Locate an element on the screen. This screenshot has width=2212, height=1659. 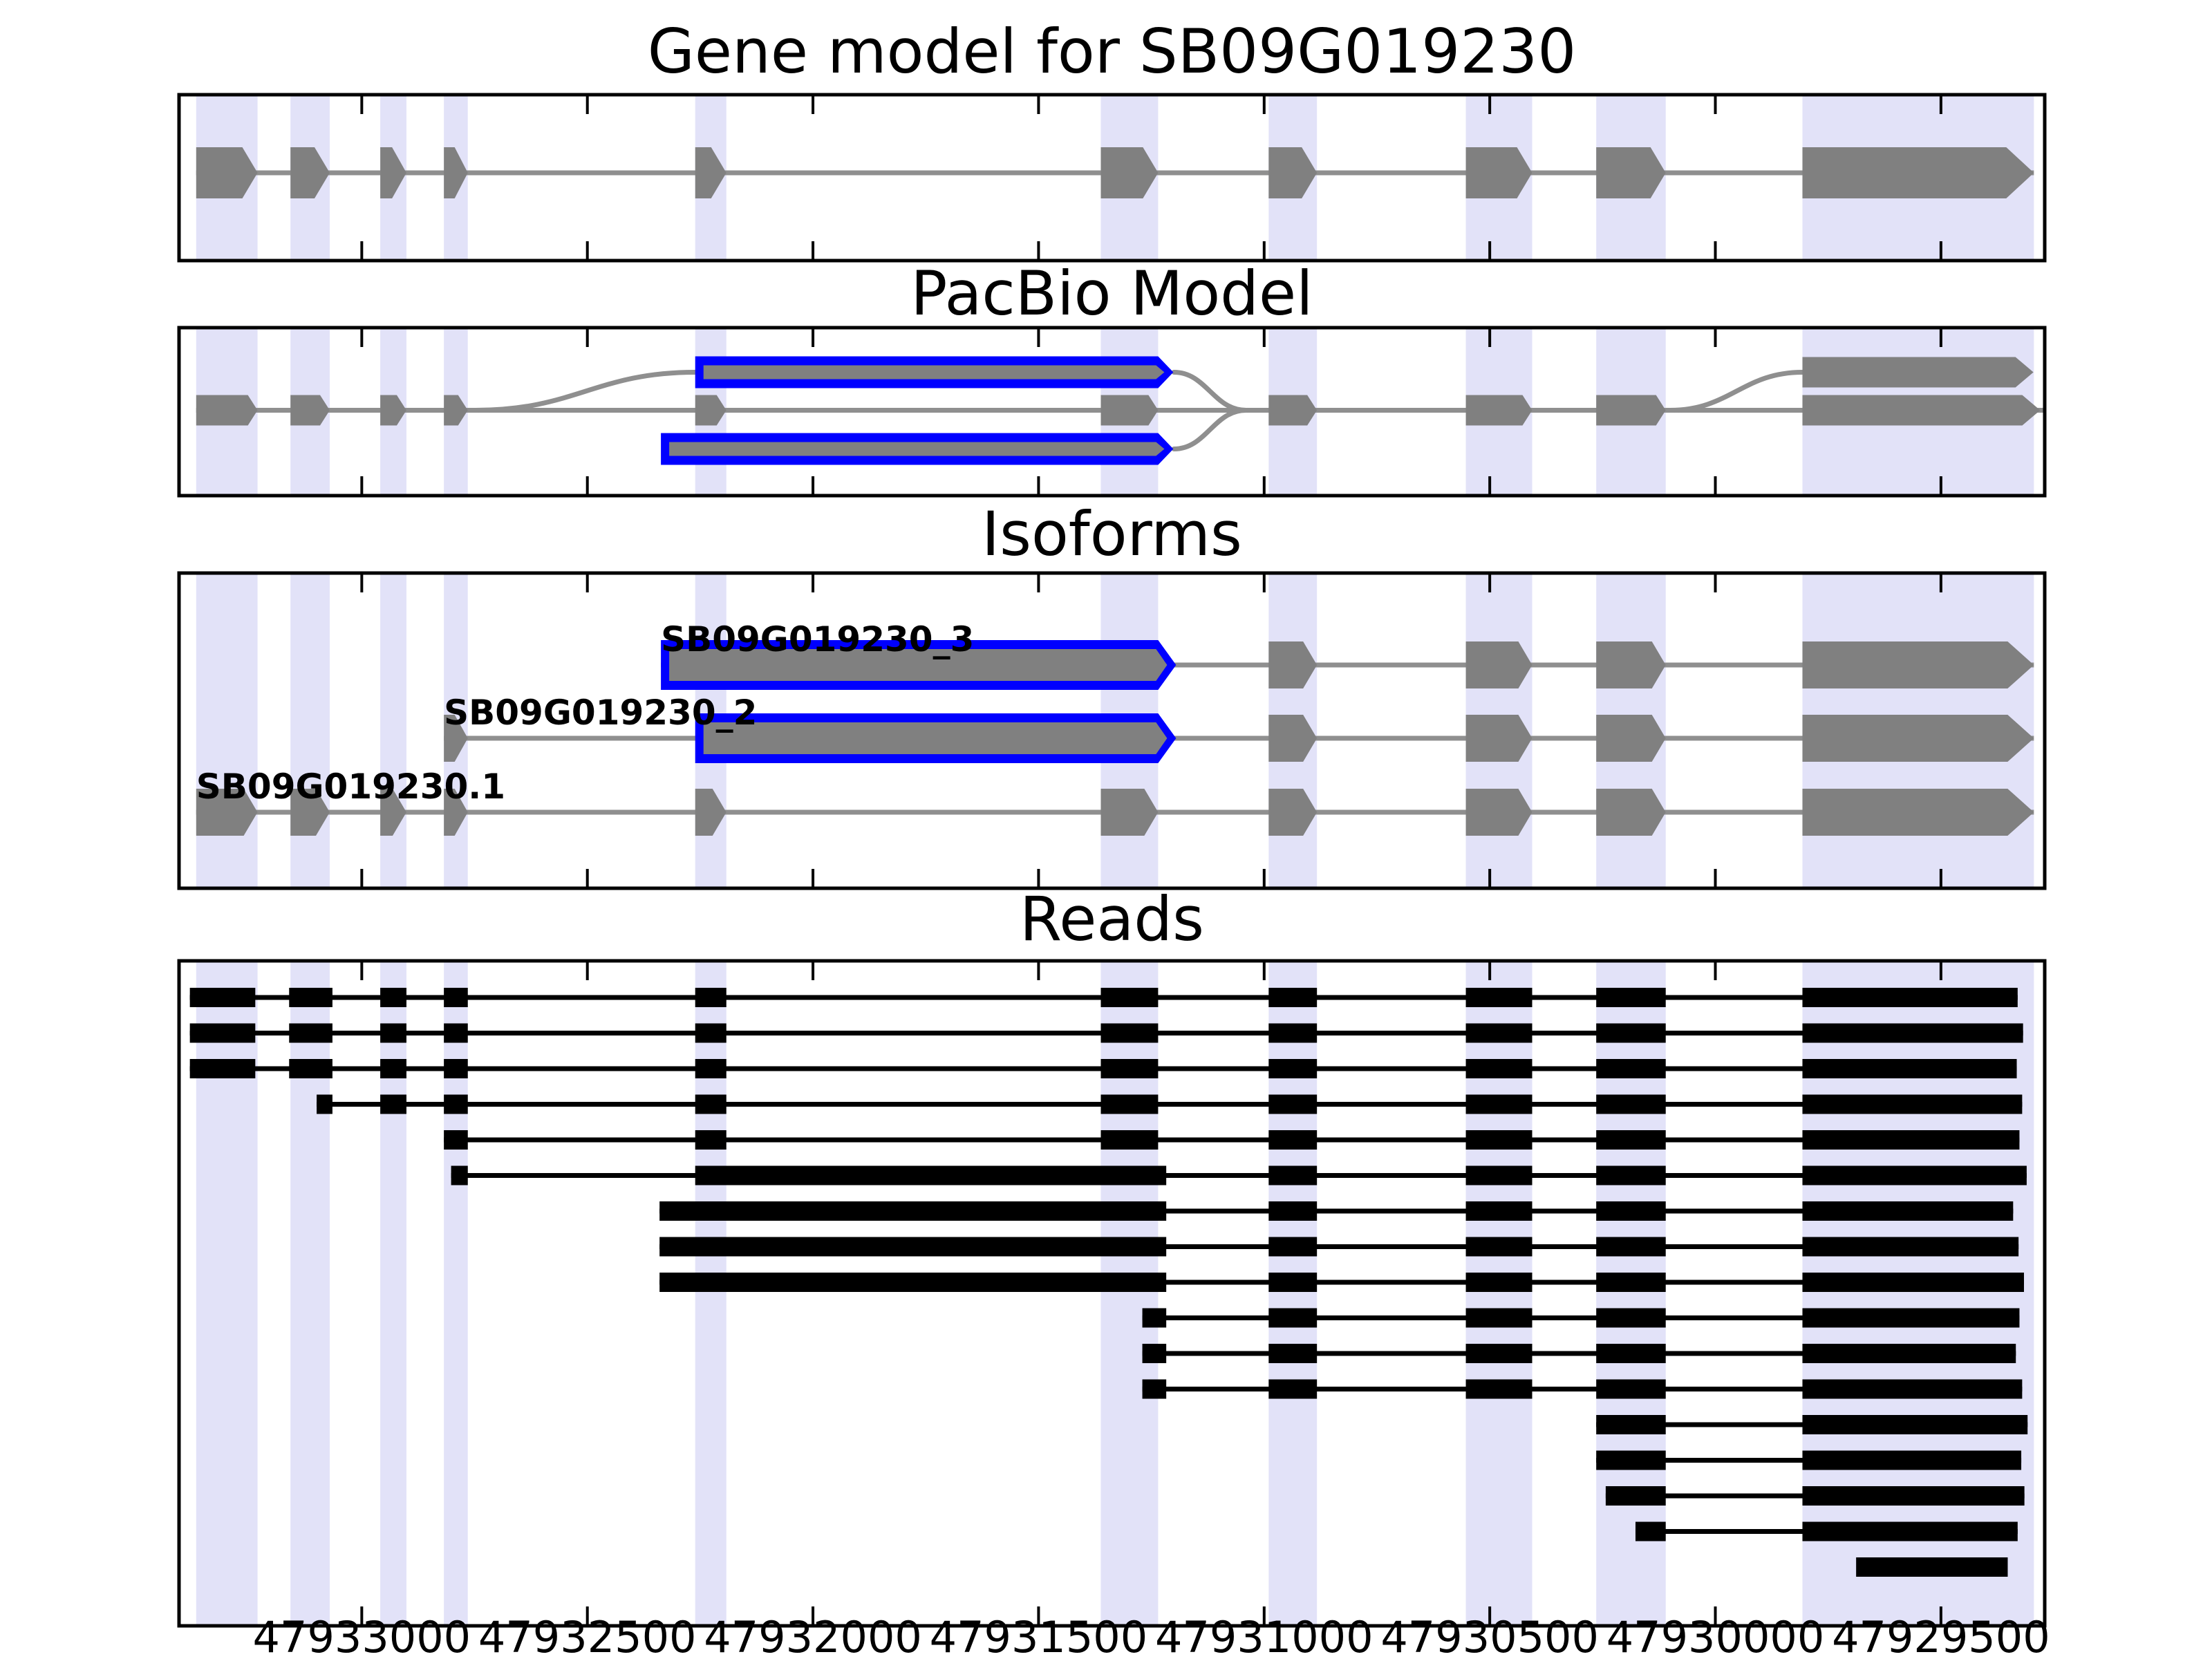
novel-exon-fill is located at coordinates (936, 738).